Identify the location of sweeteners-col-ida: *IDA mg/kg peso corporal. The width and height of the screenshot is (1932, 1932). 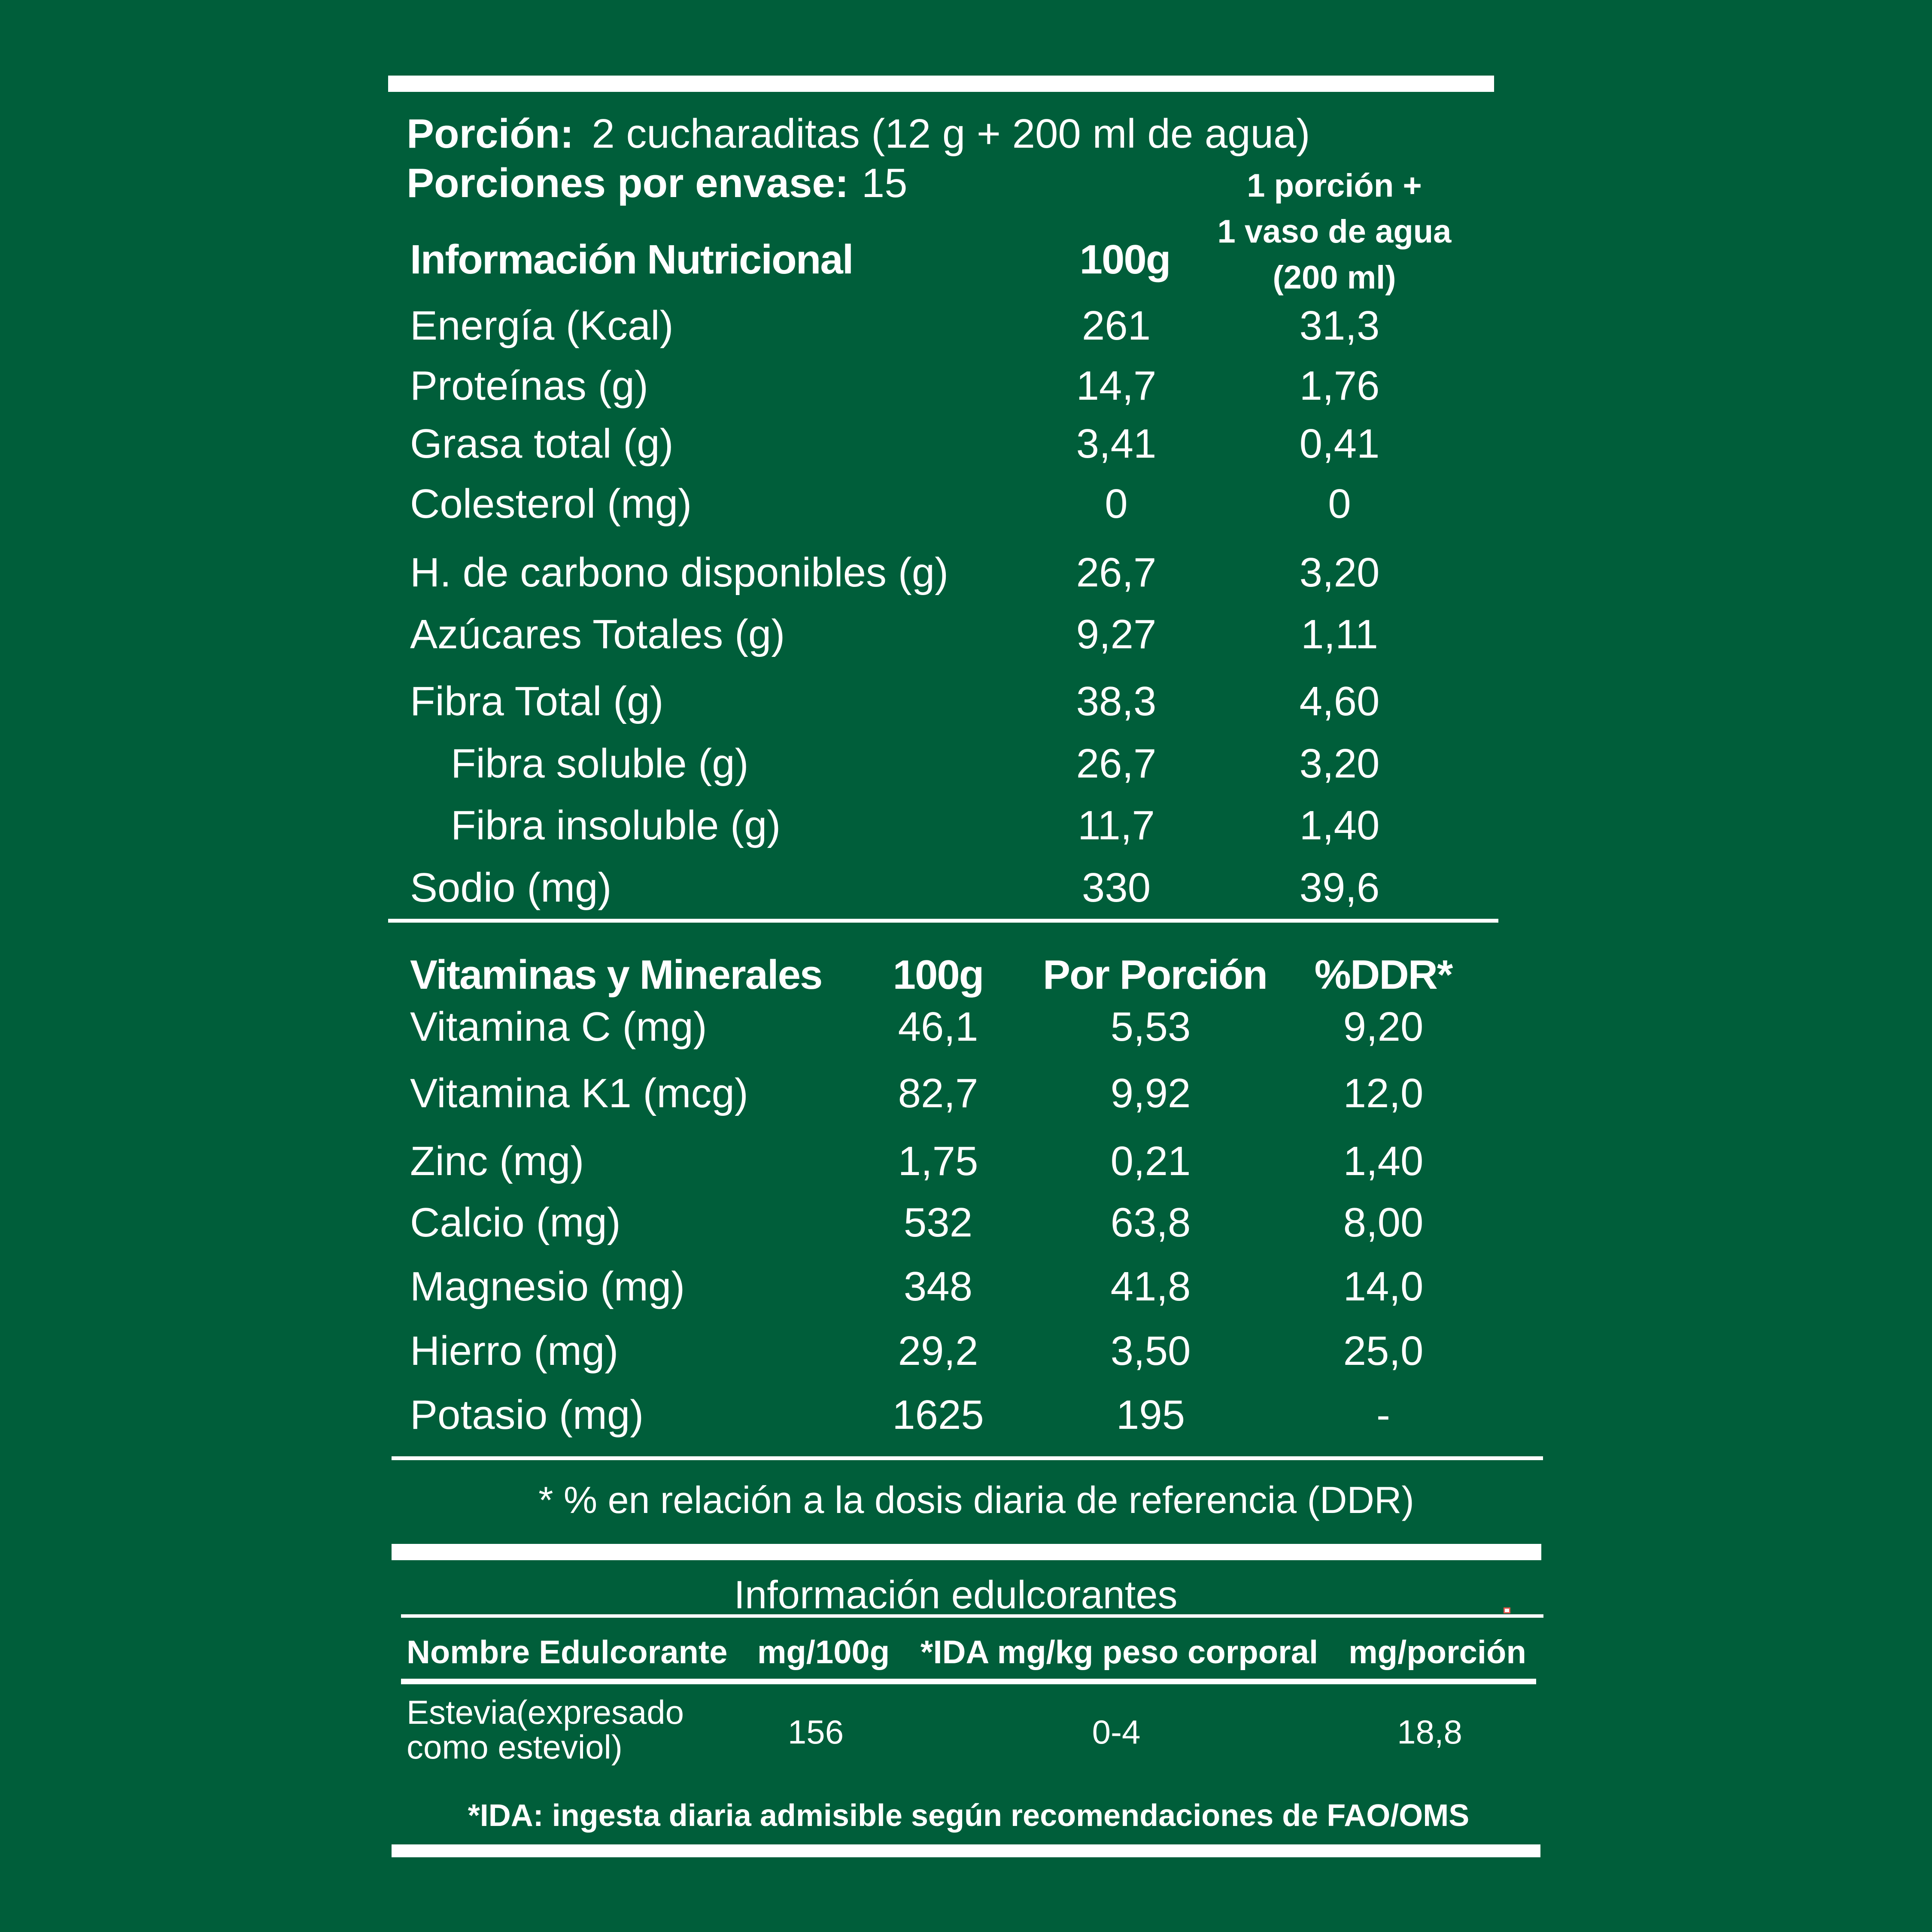
(1119, 1653).